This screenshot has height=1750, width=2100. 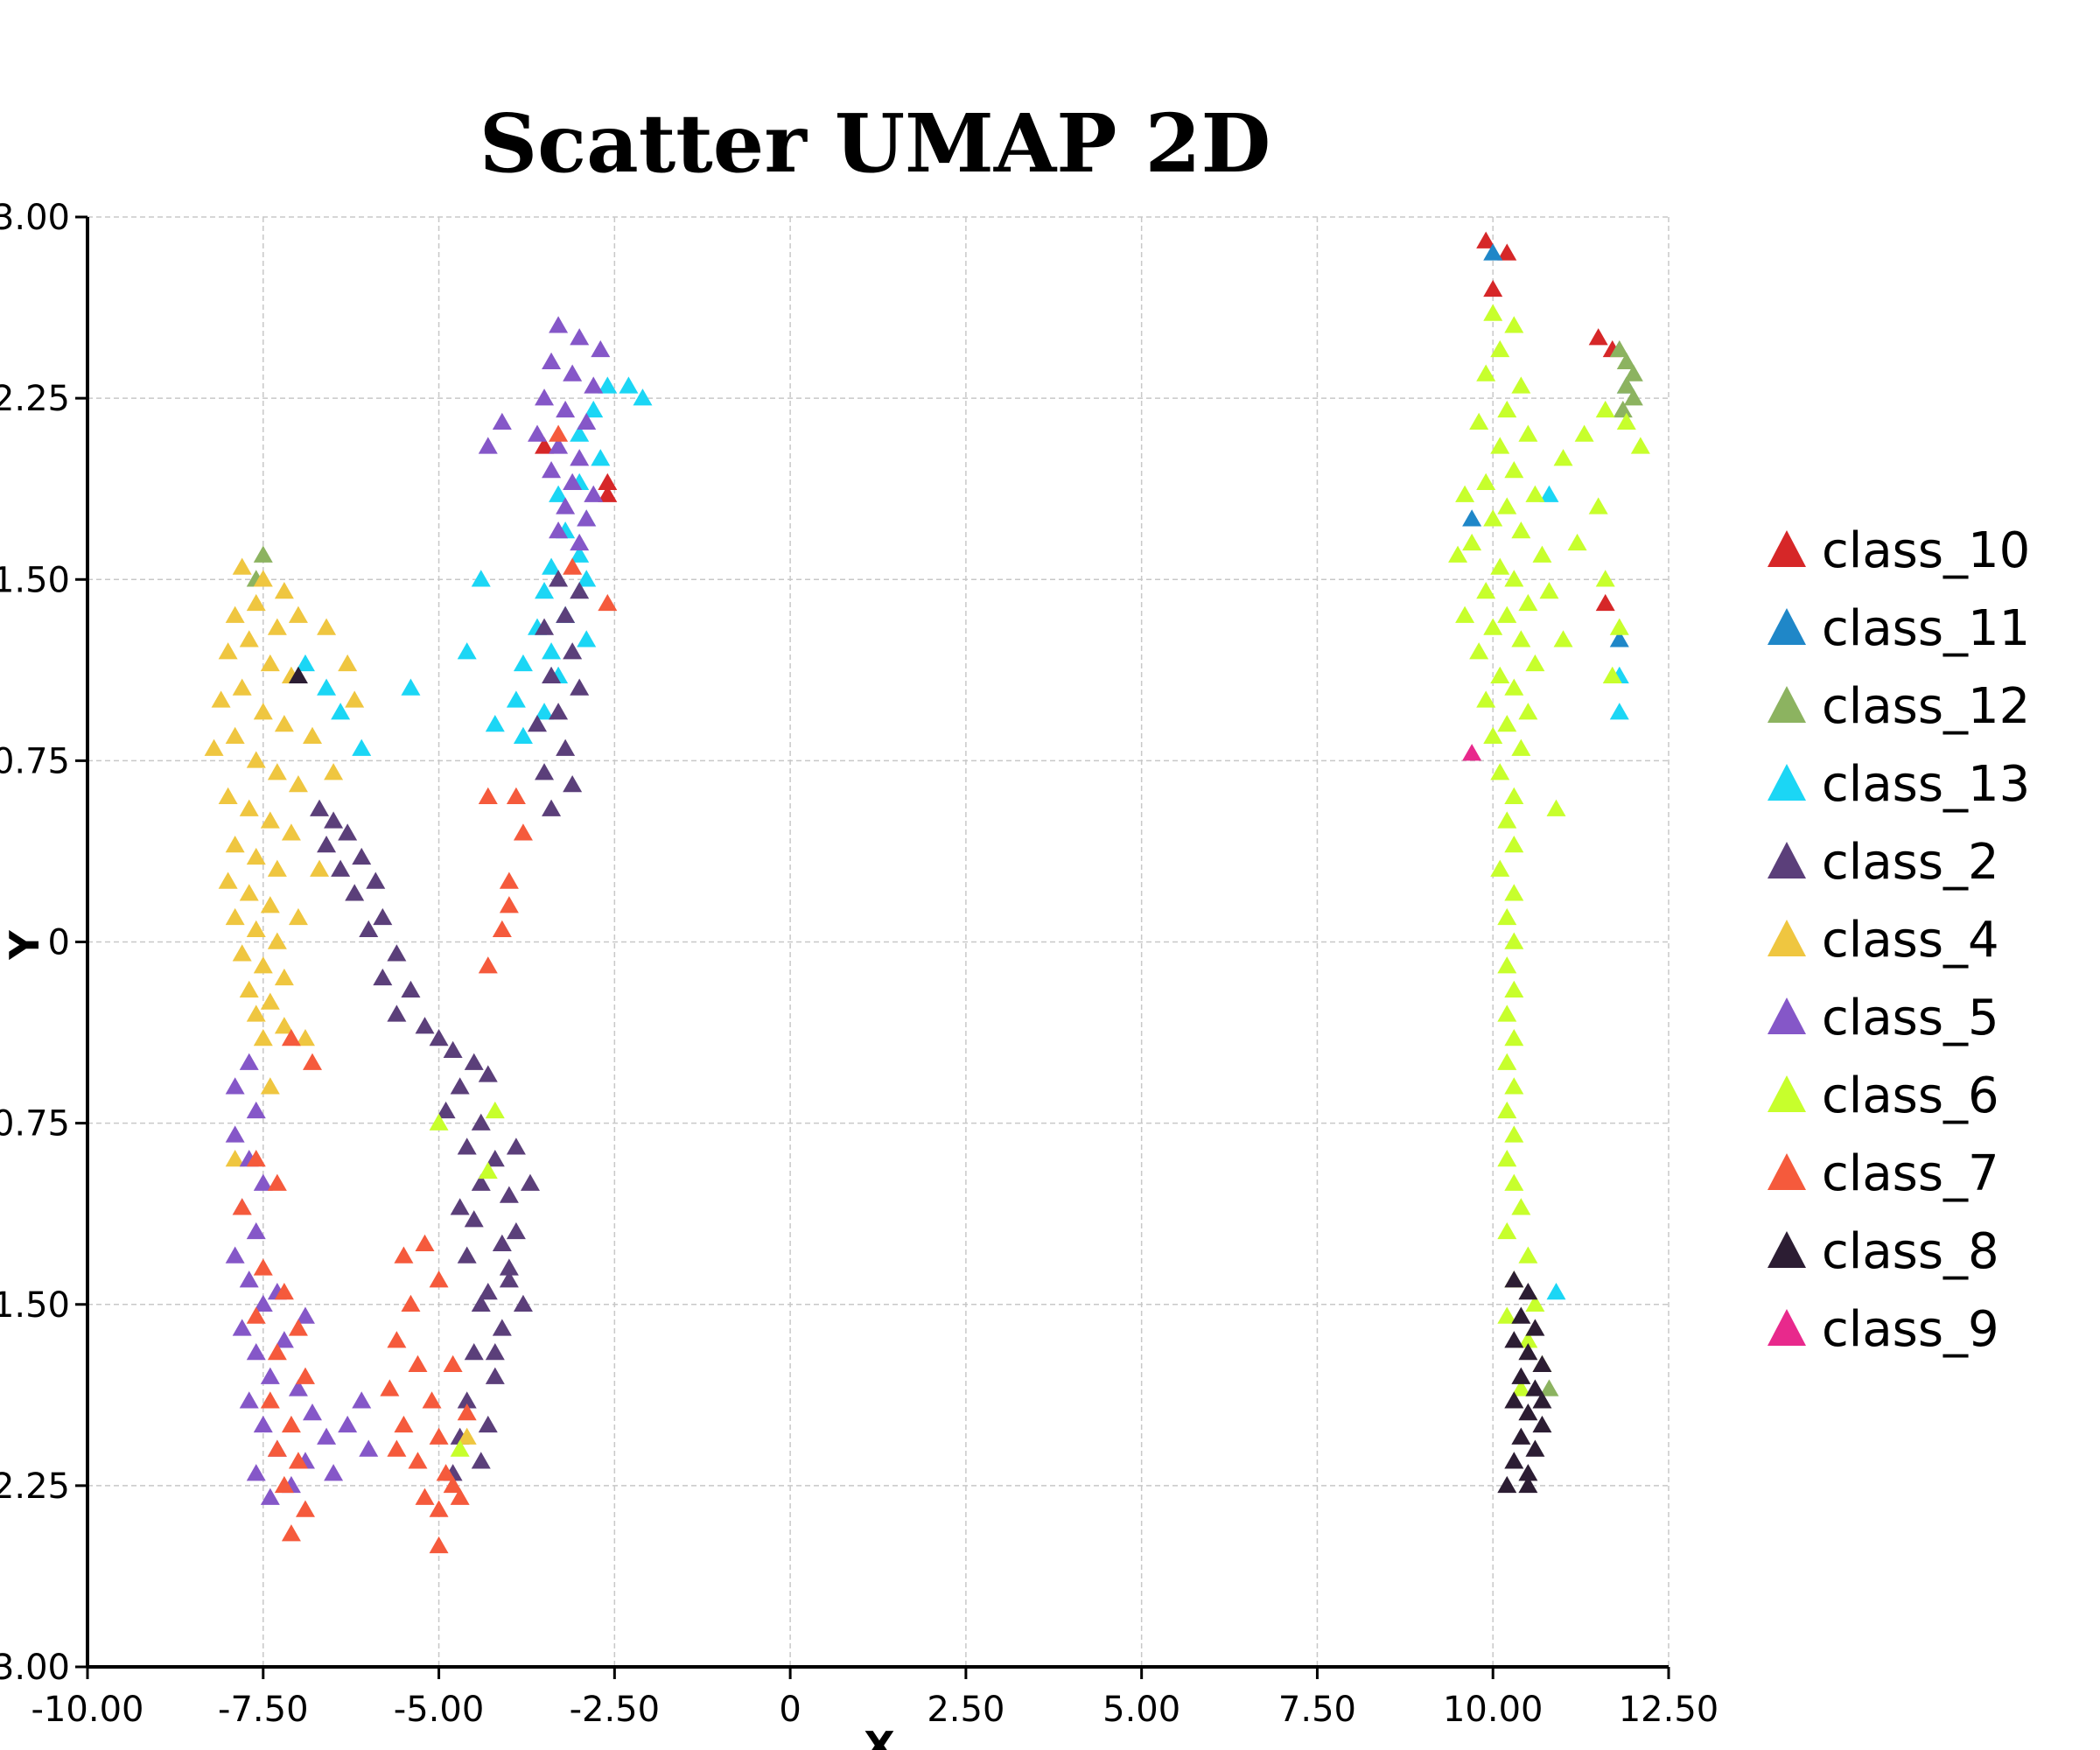 I want to click on legend-label: class_10, so click(x=1926, y=550).